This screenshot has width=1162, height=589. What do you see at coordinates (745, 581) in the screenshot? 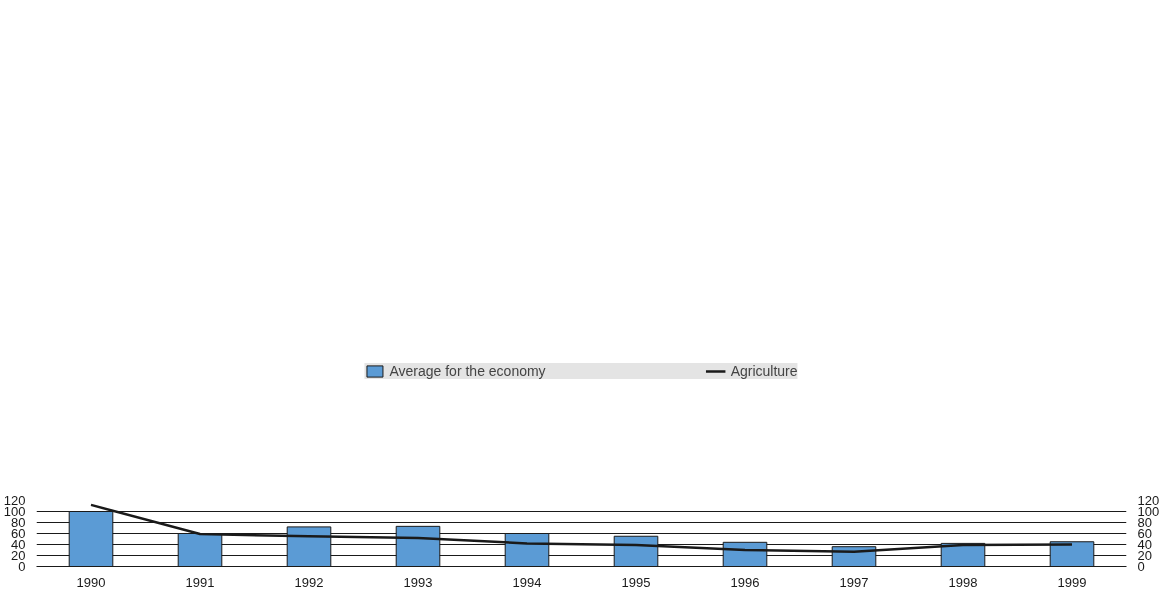
I see `x-tick-label: 1996` at bounding box center [745, 581].